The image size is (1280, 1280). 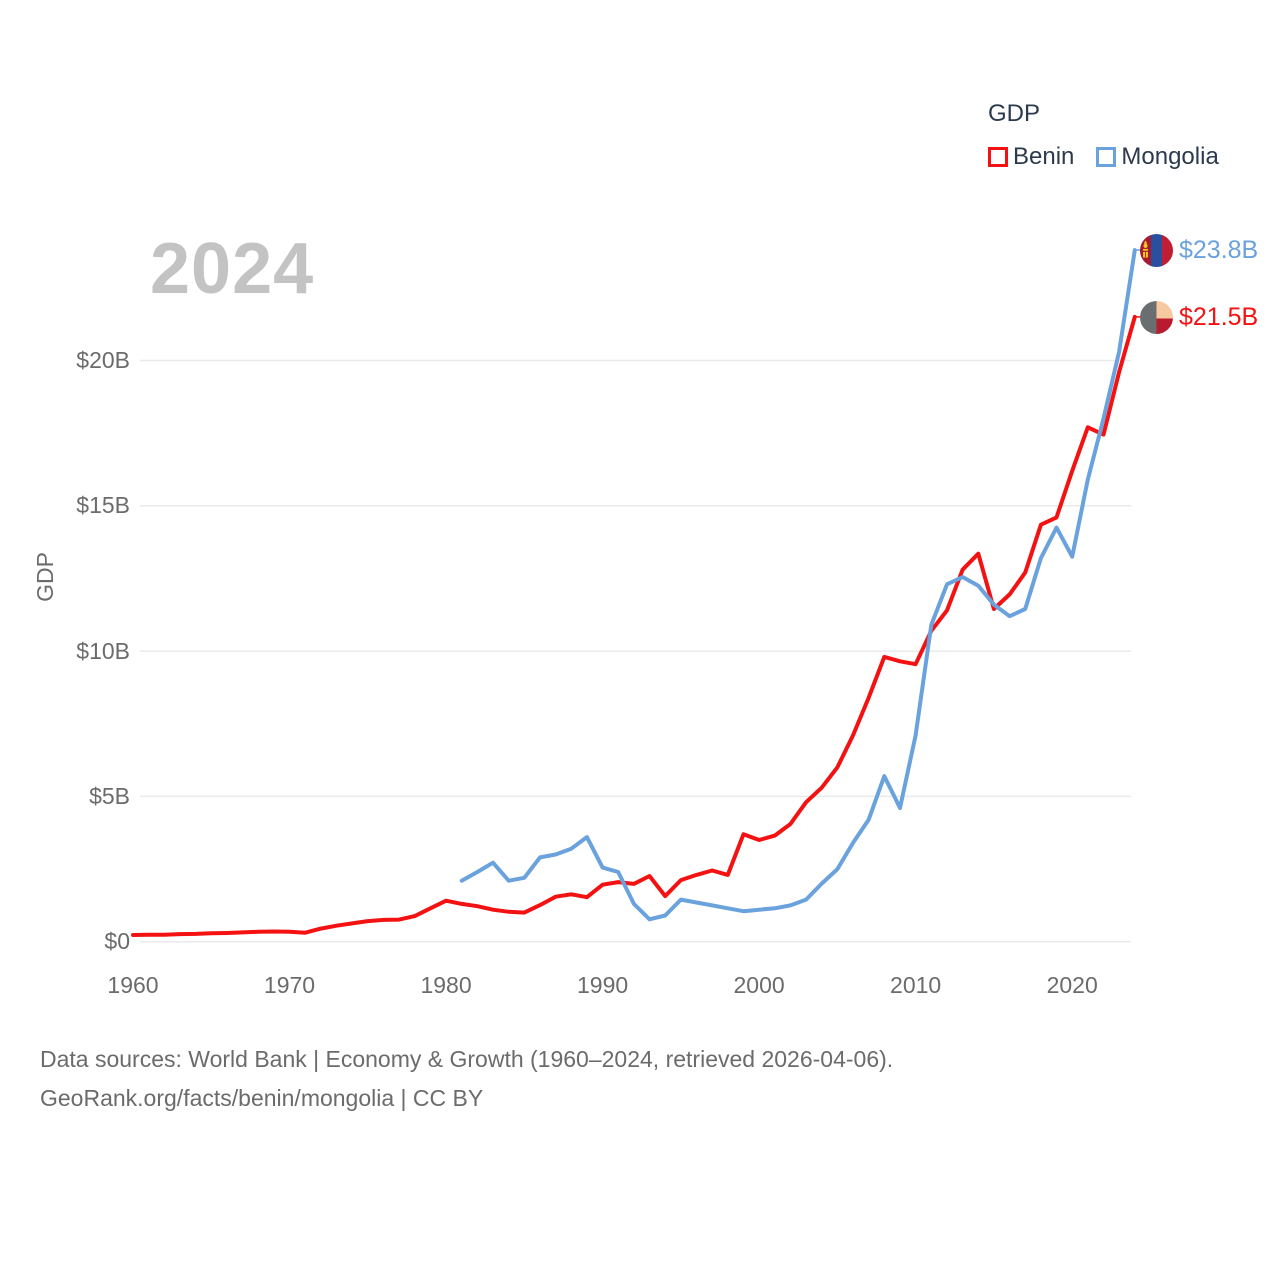 I want to click on footer-attribution-line: GeoRank.org/facts/benin/mongolia | CC BY, so click(x=262, y=1098).